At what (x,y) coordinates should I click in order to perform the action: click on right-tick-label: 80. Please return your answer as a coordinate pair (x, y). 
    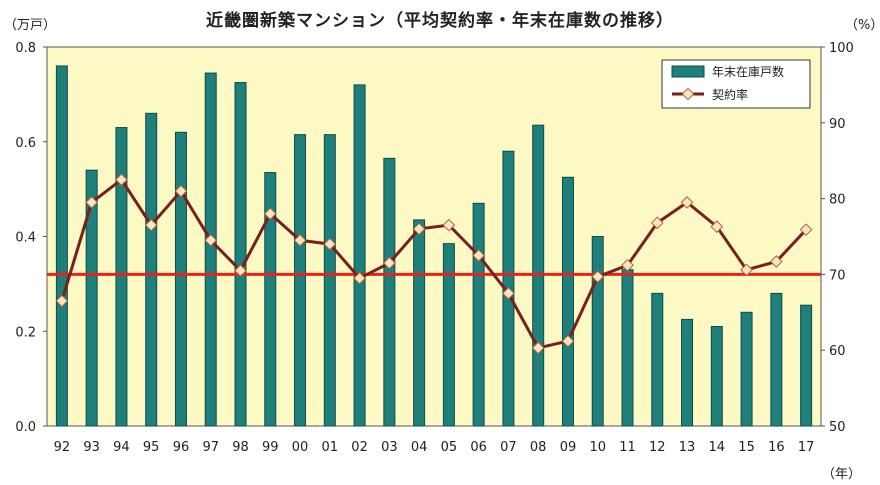
    Looking at the image, I should click on (837, 200).